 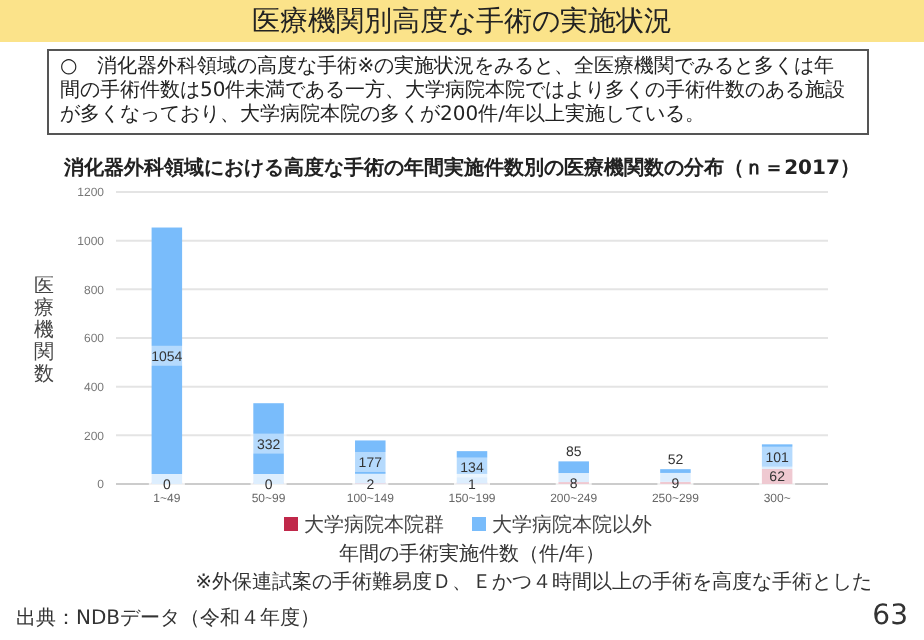 What do you see at coordinates (533, 582) in the screenshot?
I see `text: ※外保連試案の手術難易度Ｄ、Ｅかつ４時間以上の手術を高度な手術とした` at bounding box center [533, 582].